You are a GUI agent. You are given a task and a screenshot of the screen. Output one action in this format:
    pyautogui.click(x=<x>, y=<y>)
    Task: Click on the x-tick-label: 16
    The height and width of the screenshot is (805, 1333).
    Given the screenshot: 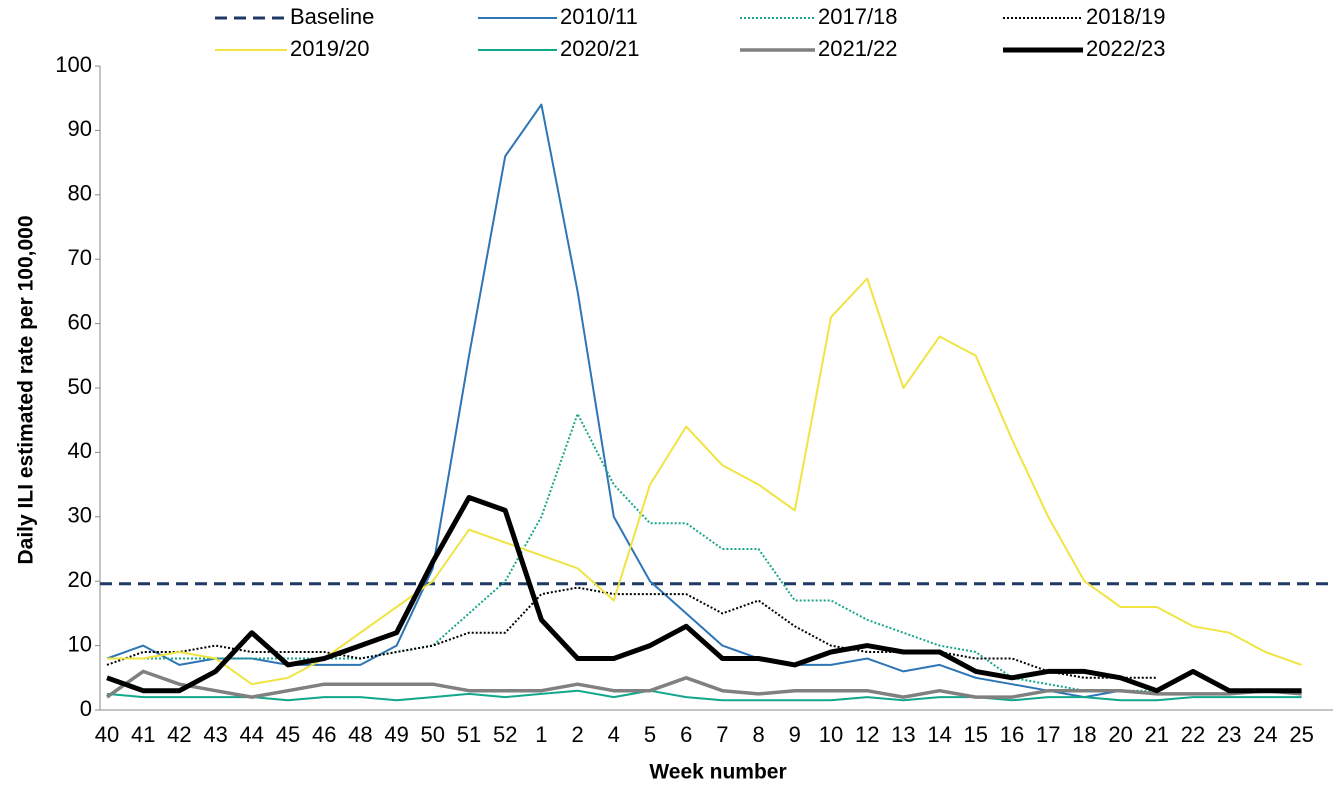 What is the action you would take?
    pyautogui.click(x=1012, y=734)
    